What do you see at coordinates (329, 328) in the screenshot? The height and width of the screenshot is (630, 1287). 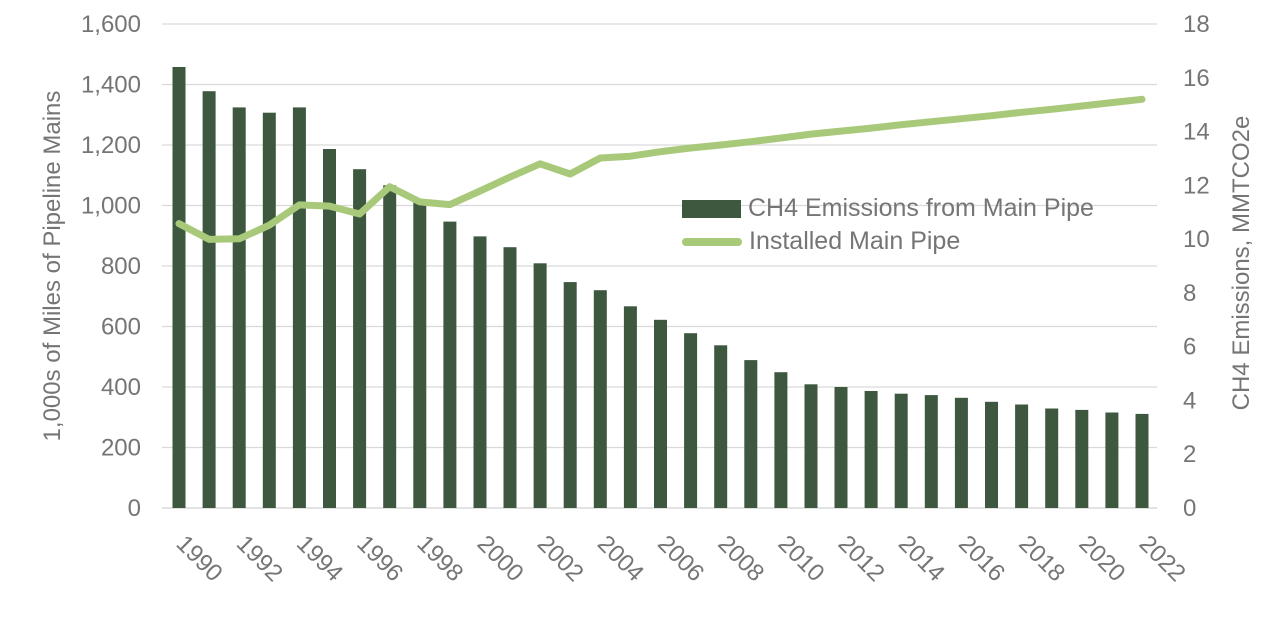 I see `bar-1995` at bounding box center [329, 328].